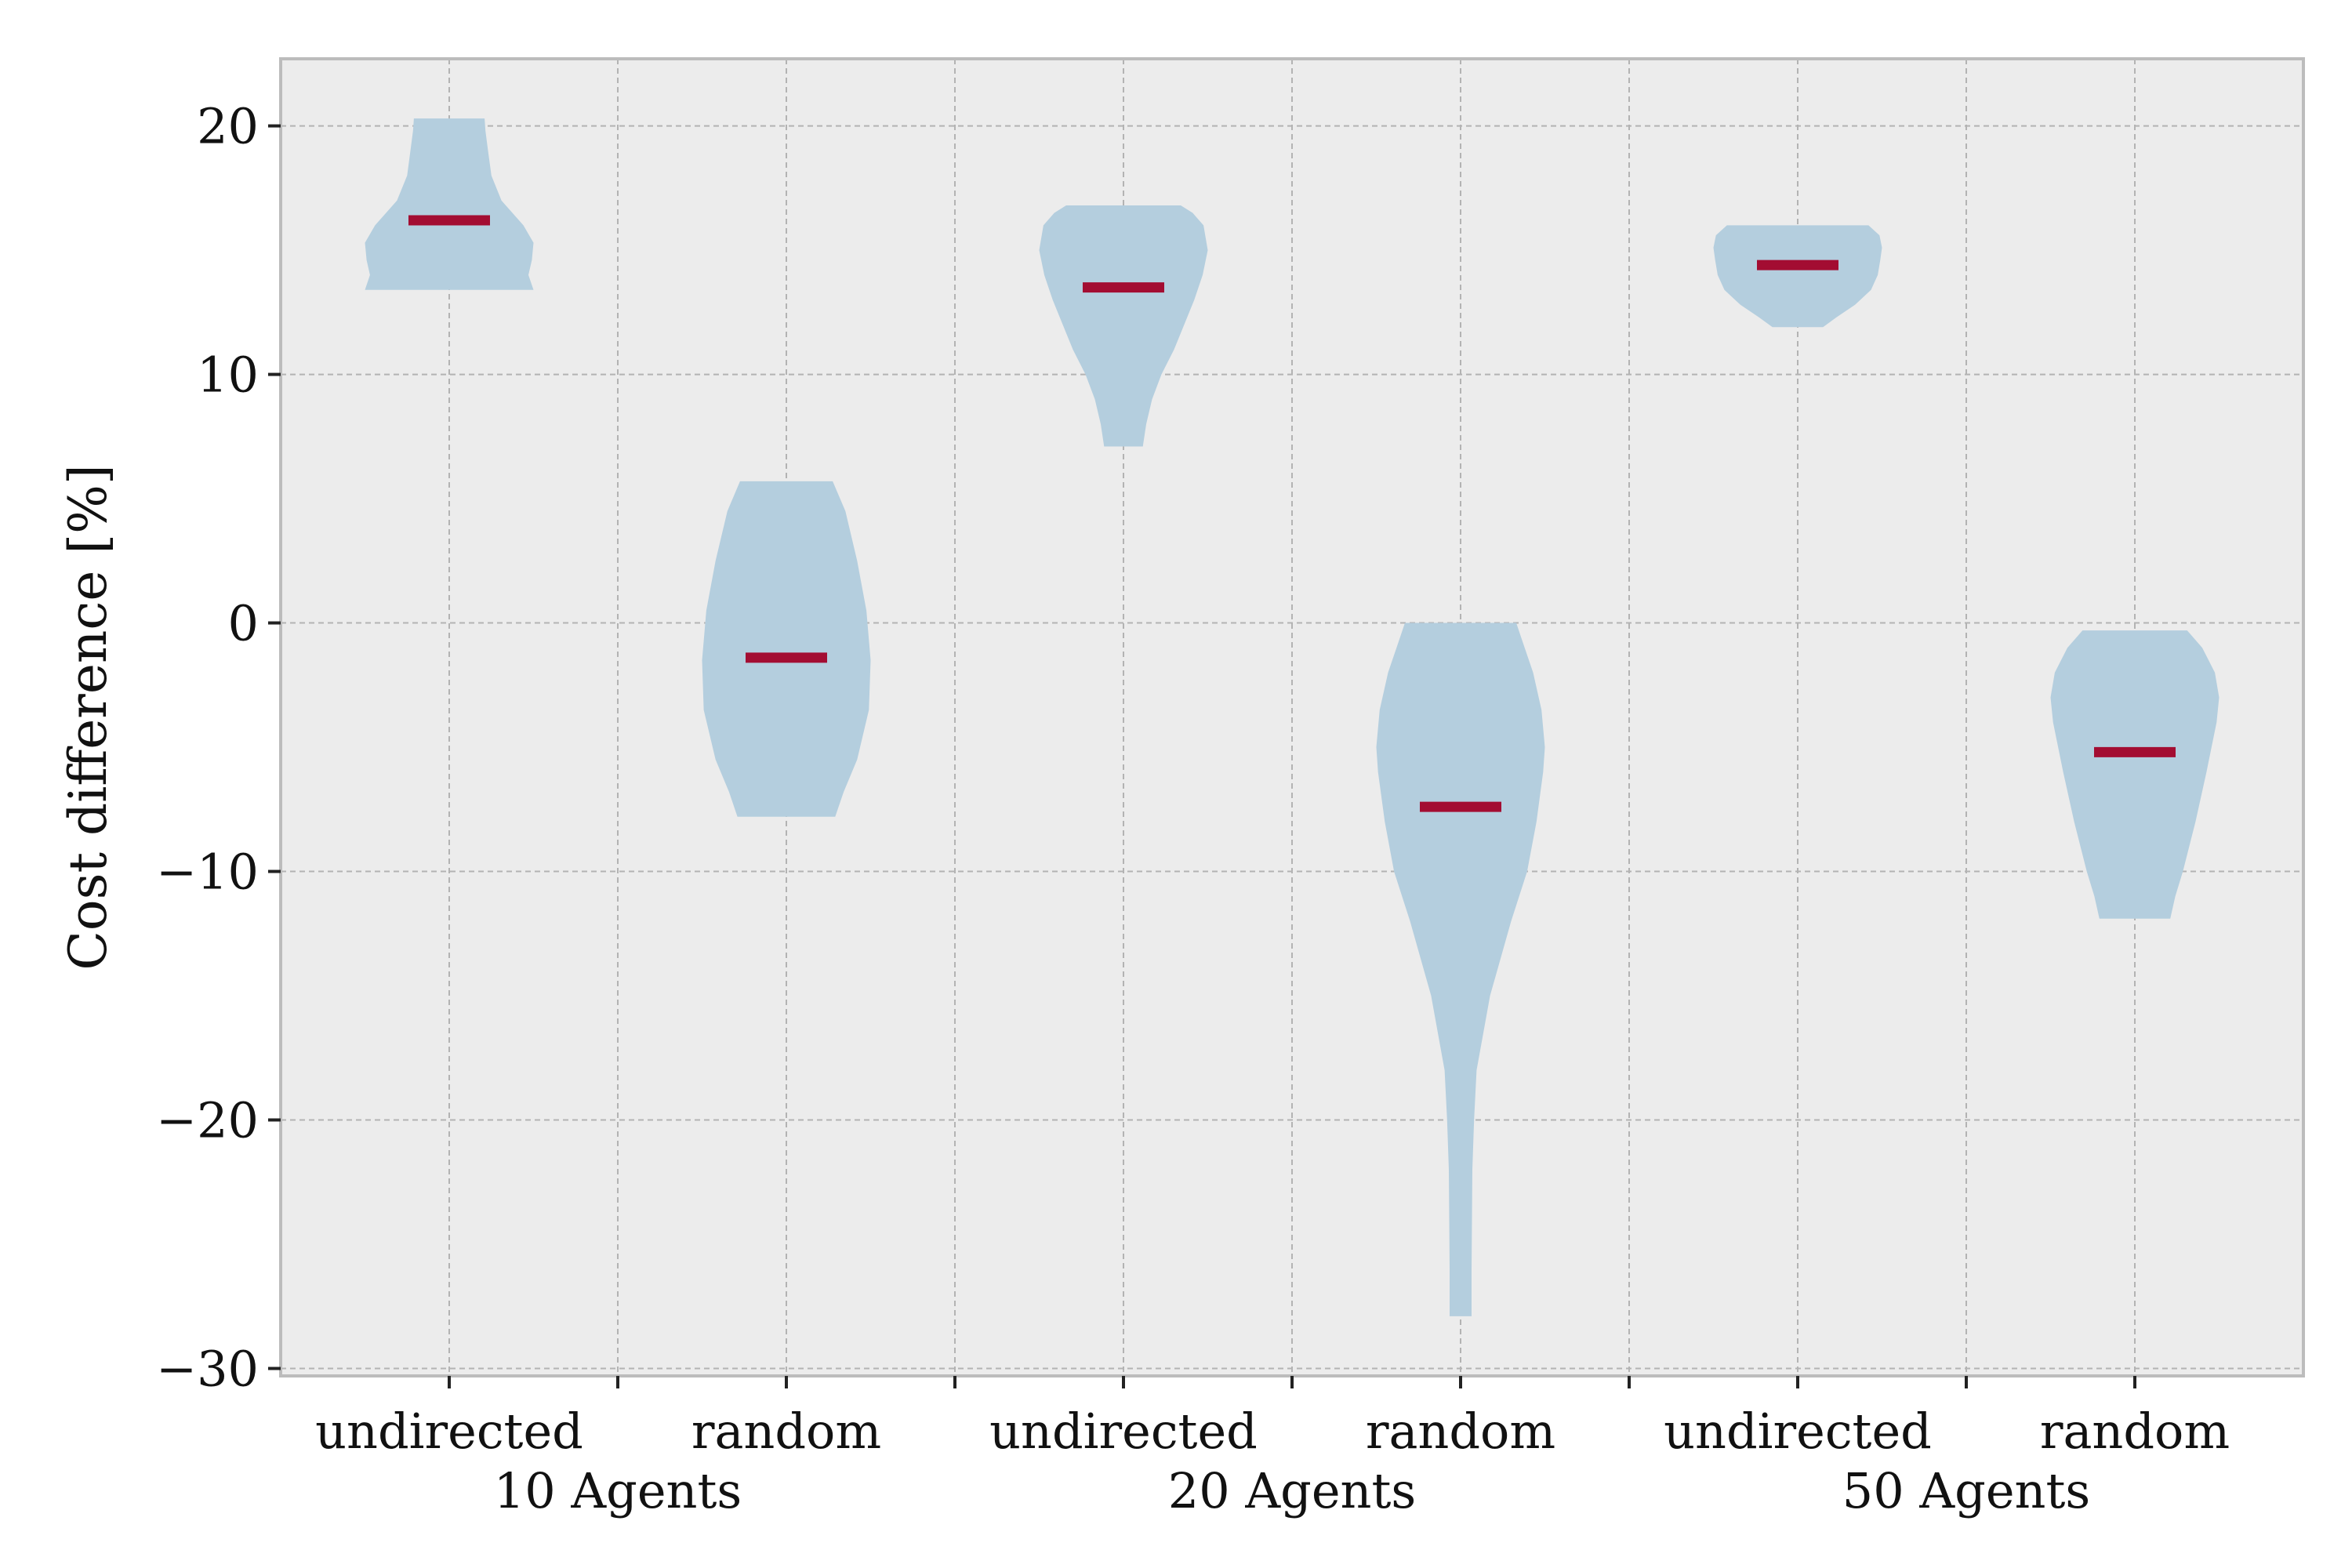  I want to click on violin-random-20-agents, so click(1460, 969).